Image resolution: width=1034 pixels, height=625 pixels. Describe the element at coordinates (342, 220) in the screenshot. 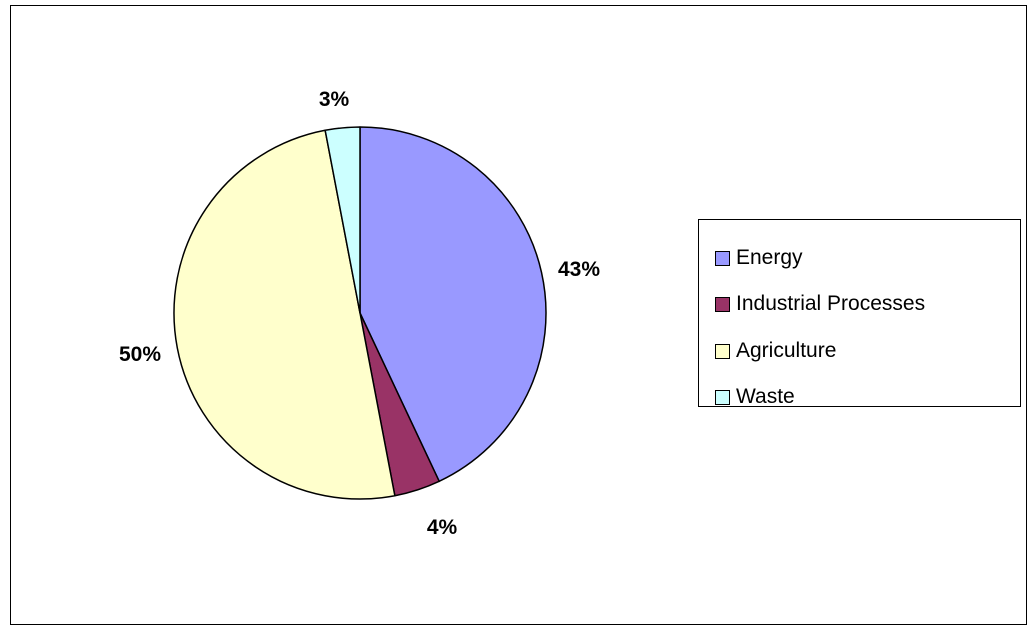

I see `pie-slice-waste` at that location.